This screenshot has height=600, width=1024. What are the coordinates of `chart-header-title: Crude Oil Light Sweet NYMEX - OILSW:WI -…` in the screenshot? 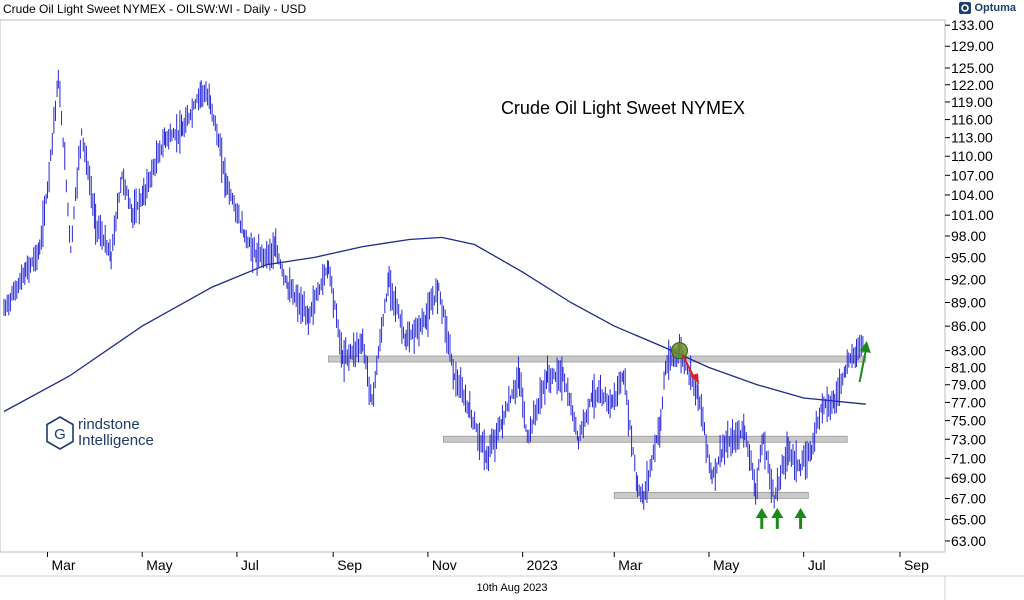 It's located at (155, 9).